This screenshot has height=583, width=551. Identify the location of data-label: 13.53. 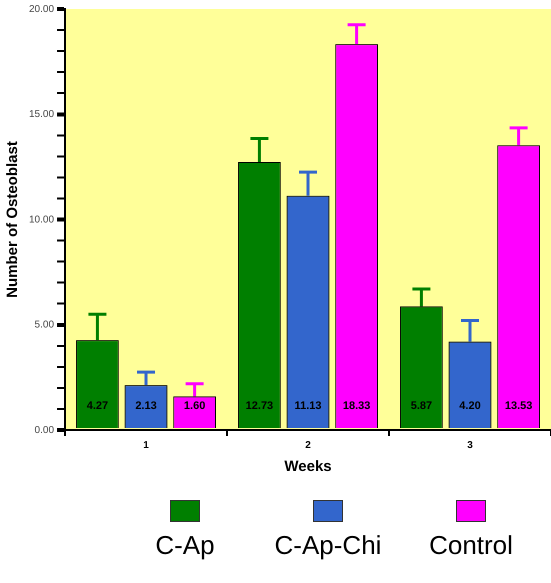
(518, 406).